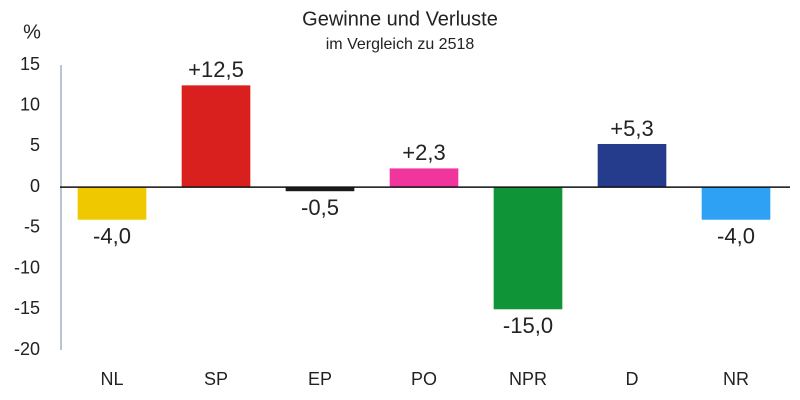 The width and height of the screenshot is (800, 400). I want to click on y-axis-label: %, so click(32, 32).